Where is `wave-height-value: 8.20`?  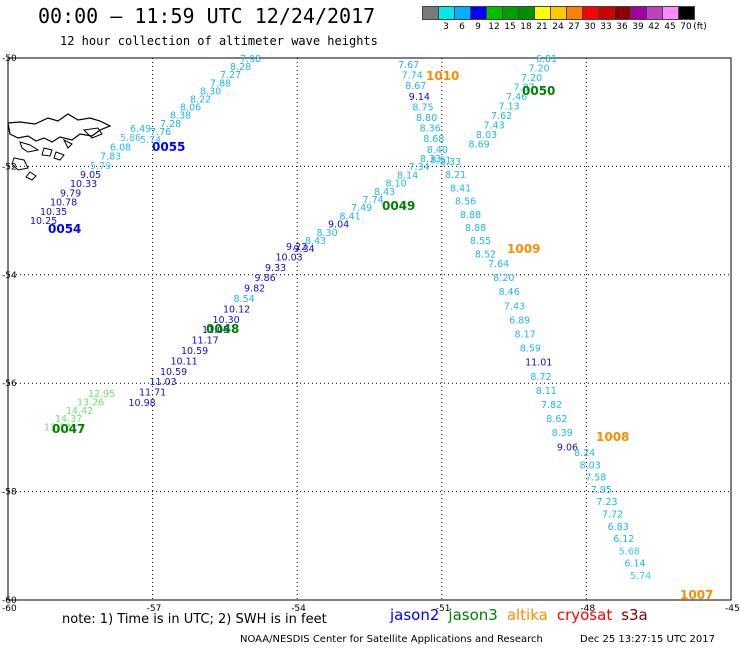
wave-height-value: 8.20 is located at coordinates (503, 278).